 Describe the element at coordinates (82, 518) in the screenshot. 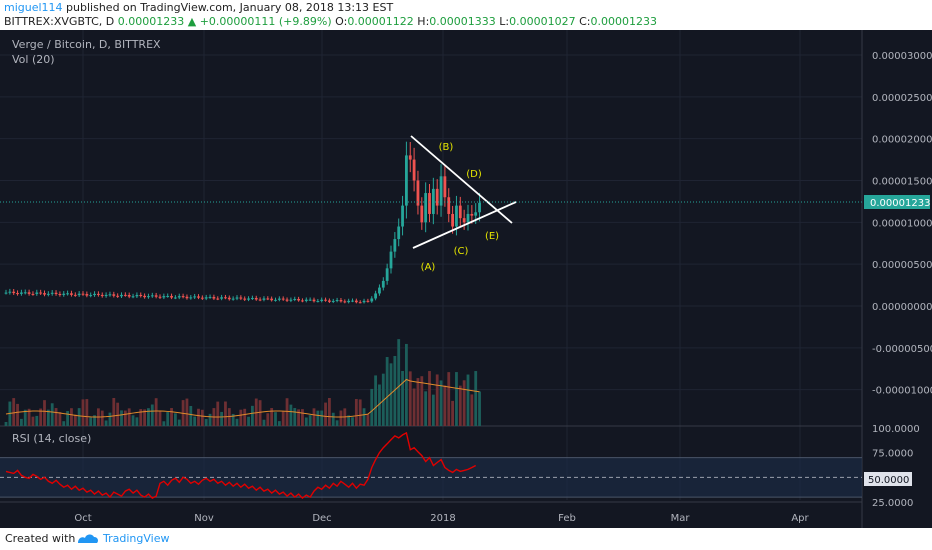

I see `time-tick-label: Oct` at that location.